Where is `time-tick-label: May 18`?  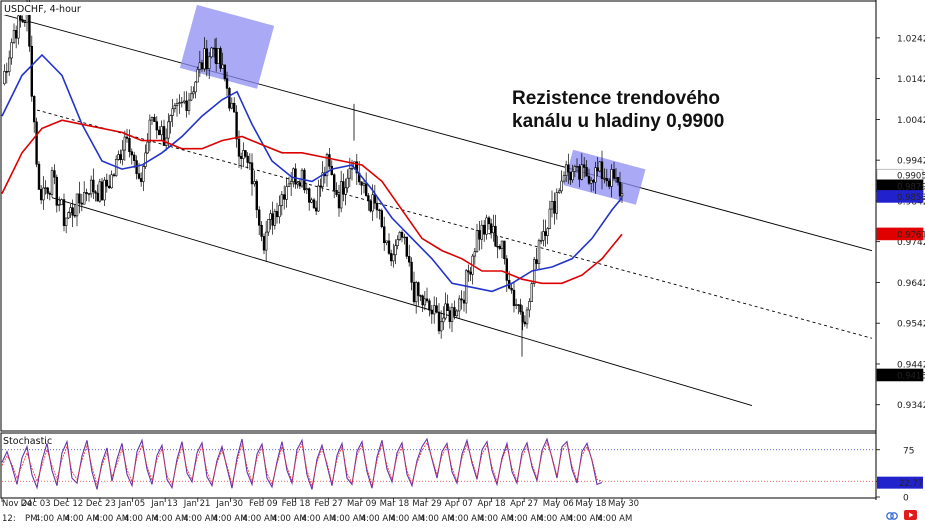 time-tick-label: May 18 is located at coordinates (590, 504).